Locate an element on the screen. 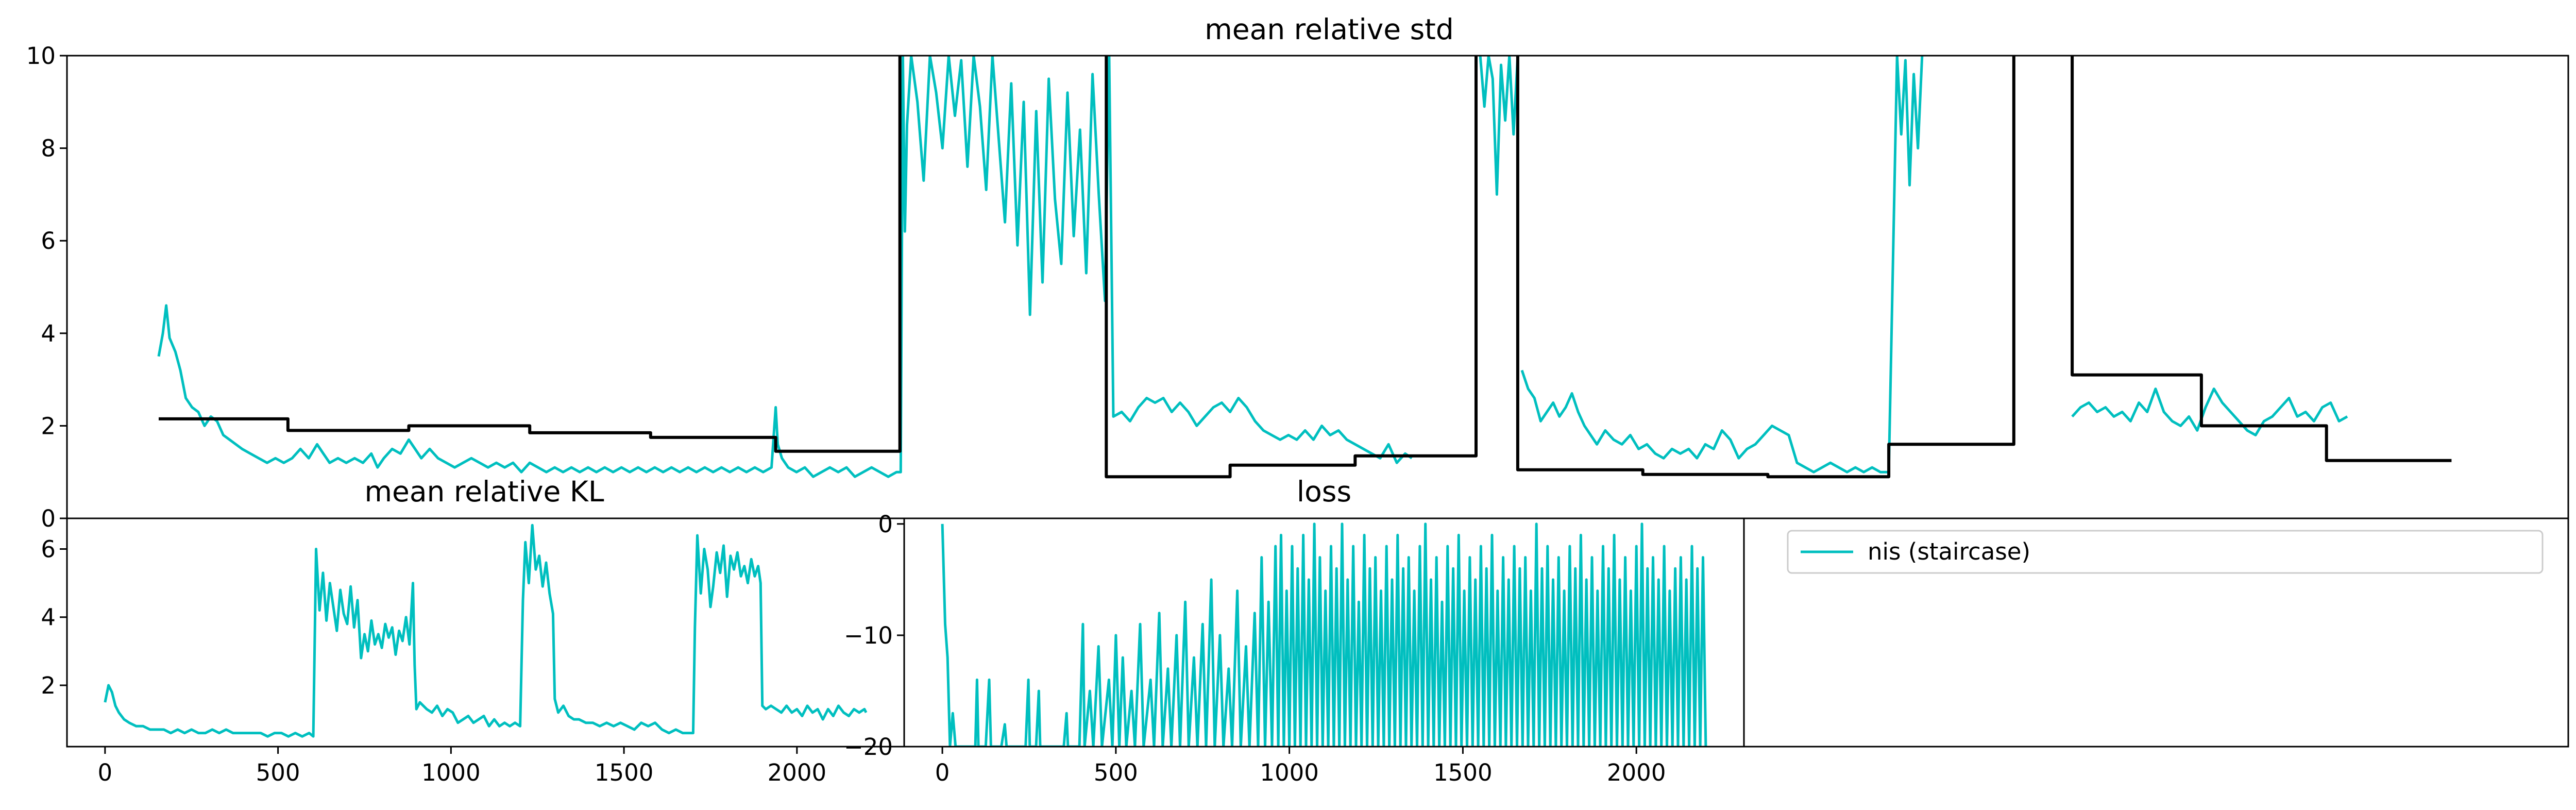  loss-ytick-label: −10 is located at coordinates (868, 635).